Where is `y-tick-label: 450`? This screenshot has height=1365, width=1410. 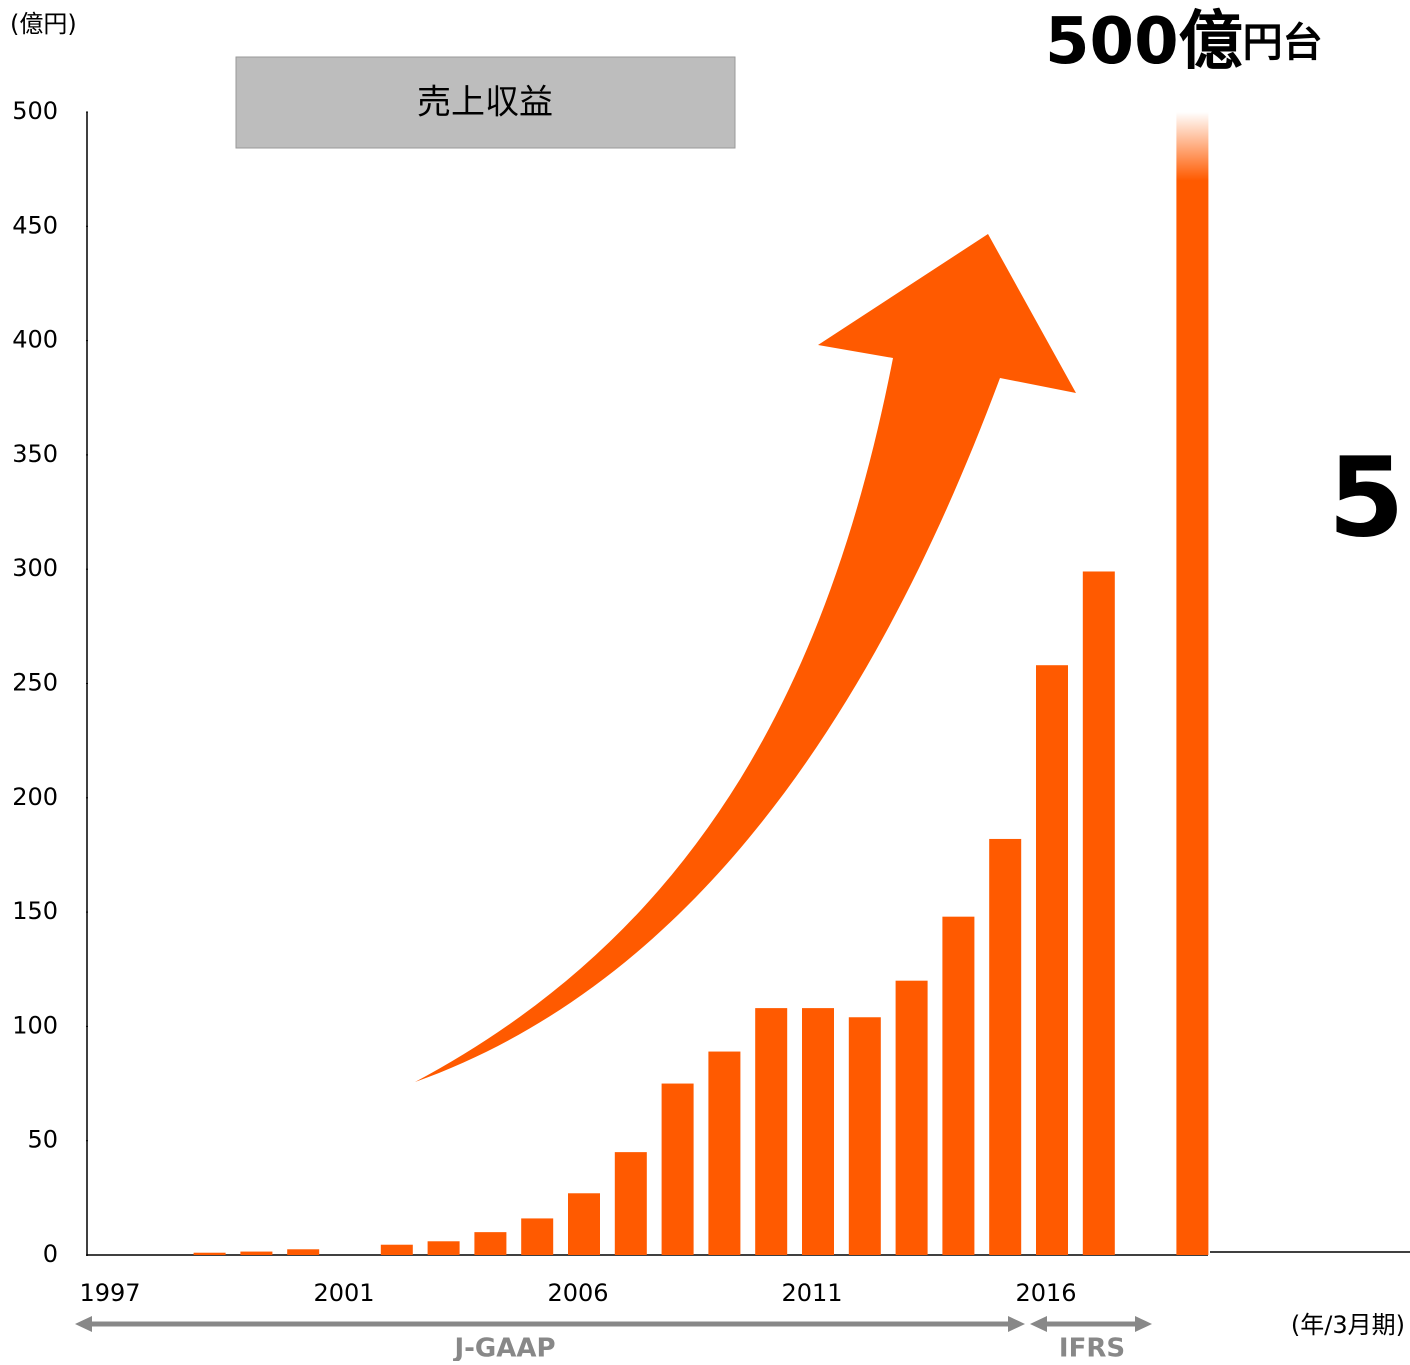 y-tick-label: 450 is located at coordinates (35, 225).